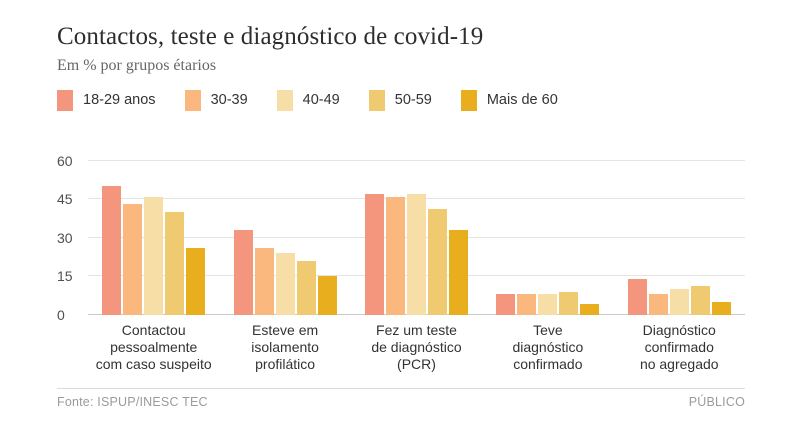 The image size is (788, 439). What do you see at coordinates (716, 401) in the screenshot?
I see `brand-label: PÚBLICO` at bounding box center [716, 401].